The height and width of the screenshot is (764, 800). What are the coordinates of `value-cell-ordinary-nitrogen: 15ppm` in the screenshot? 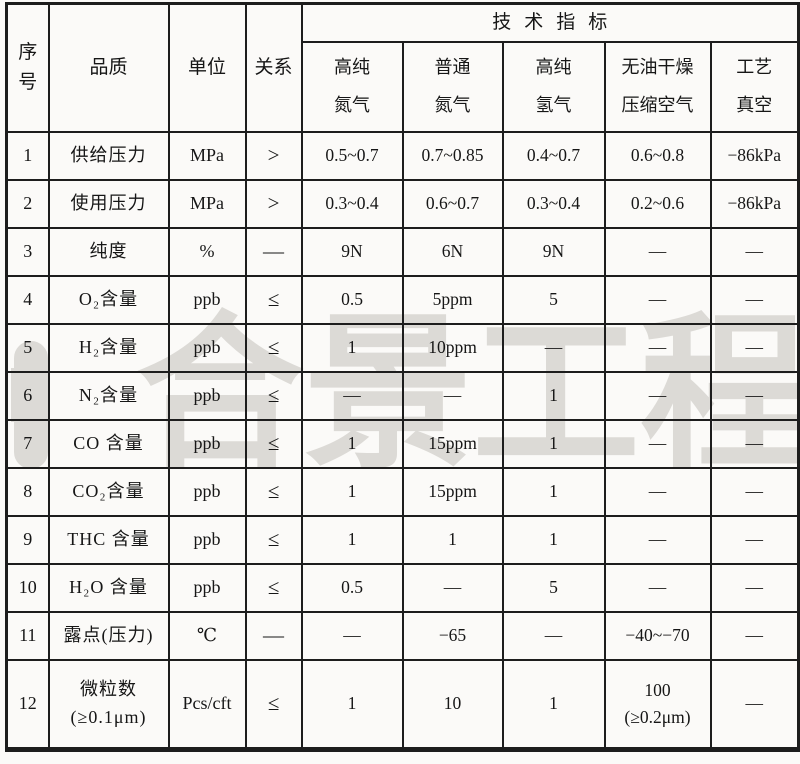 It's located at (452, 443).